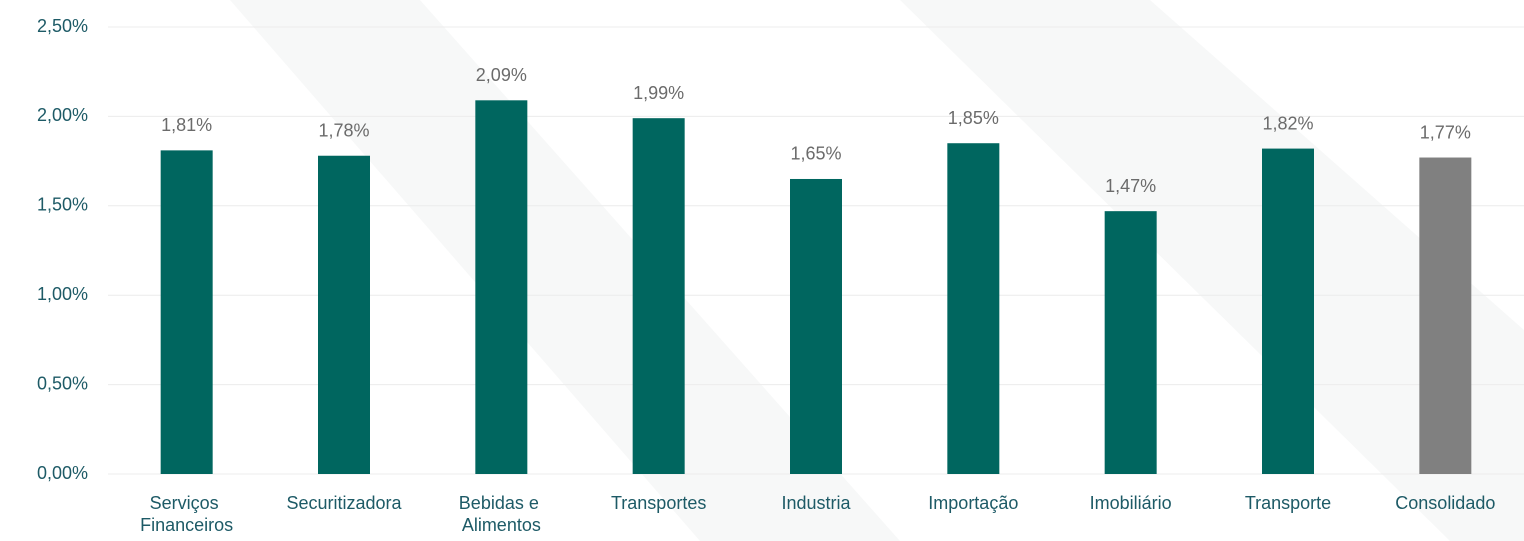 The height and width of the screenshot is (541, 1524). Describe the element at coordinates (62, 383) in the screenshot. I see `y-tick-label: 0,50%` at that location.